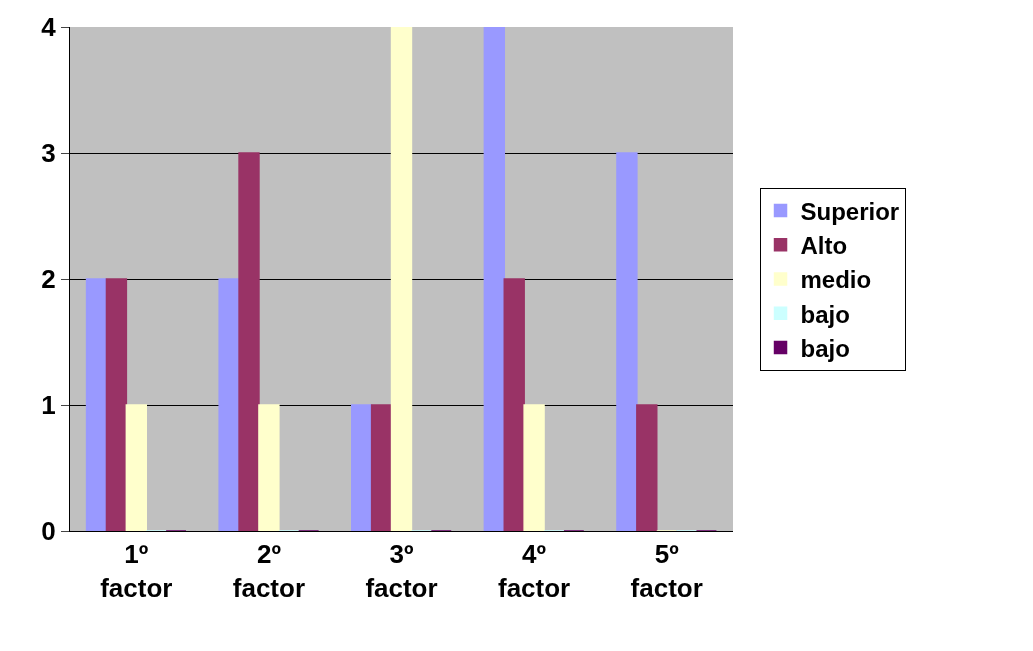 Image resolution: width=1033 pixels, height=651 pixels. I want to click on y-tick-label: 3, so click(48, 153).